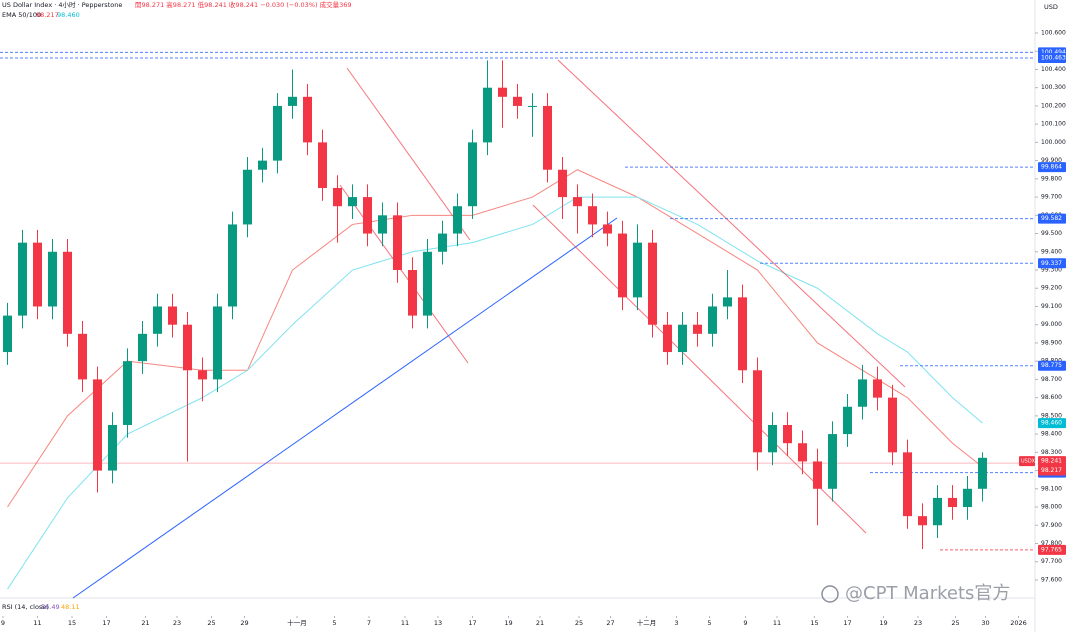  Describe the element at coordinates (610, 623) in the screenshot. I see `x-tick-label: 27` at that location.